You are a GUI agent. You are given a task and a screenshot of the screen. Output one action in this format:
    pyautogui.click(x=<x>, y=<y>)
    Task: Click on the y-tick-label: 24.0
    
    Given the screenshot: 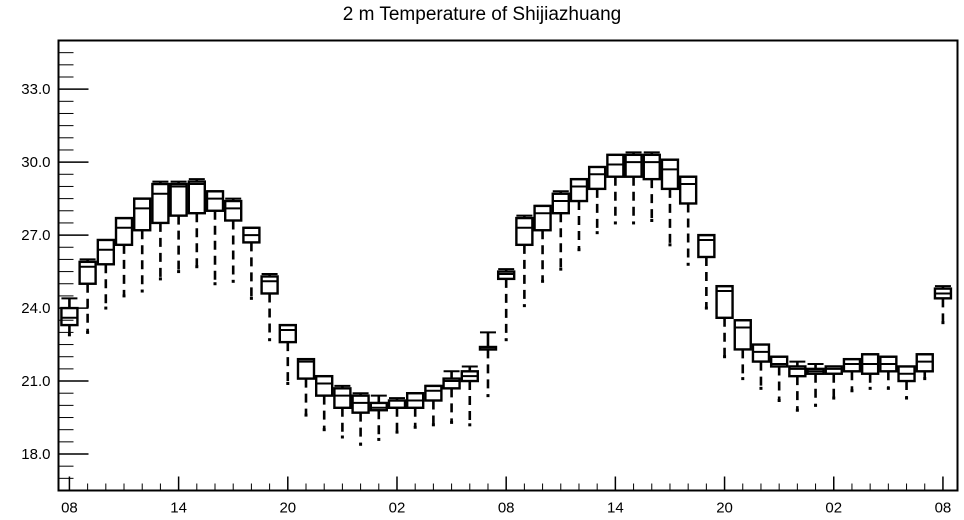 What is the action you would take?
    pyautogui.click(x=35, y=308)
    